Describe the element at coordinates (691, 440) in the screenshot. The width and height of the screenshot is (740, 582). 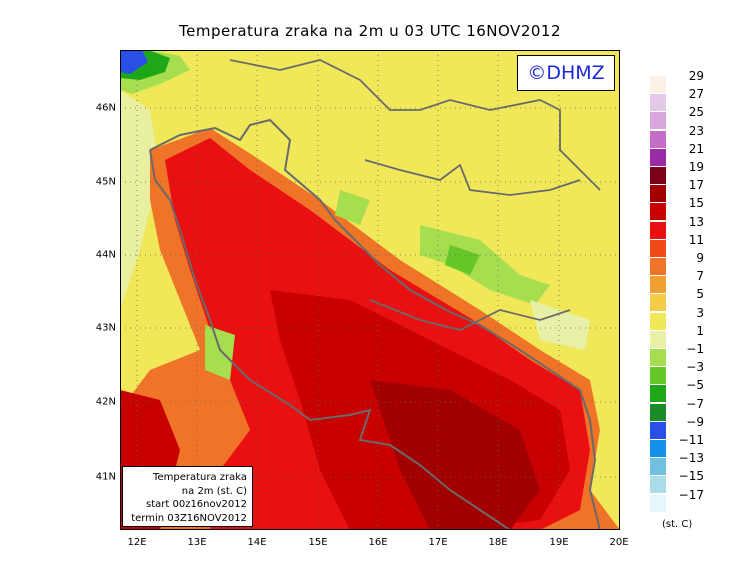
I see `legend-label: −11` at that location.